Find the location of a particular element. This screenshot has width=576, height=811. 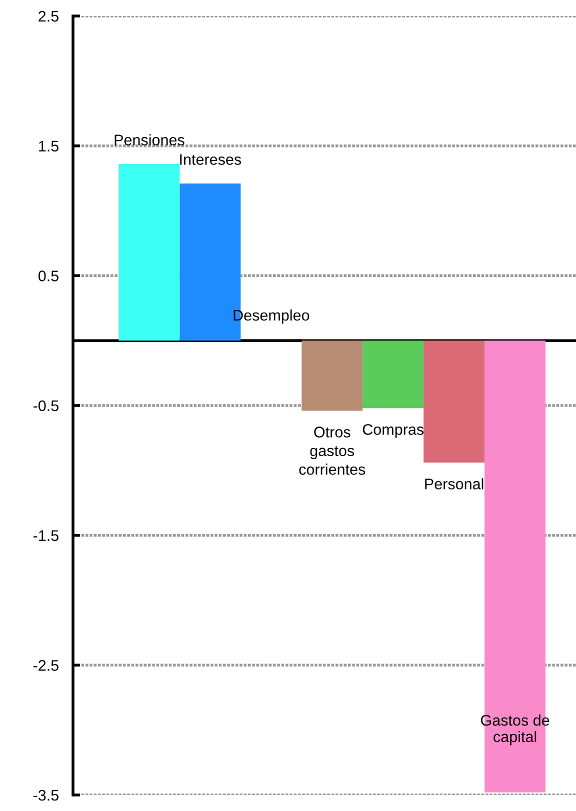

y-tick-label: -0.5 is located at coordinates (45, 406).